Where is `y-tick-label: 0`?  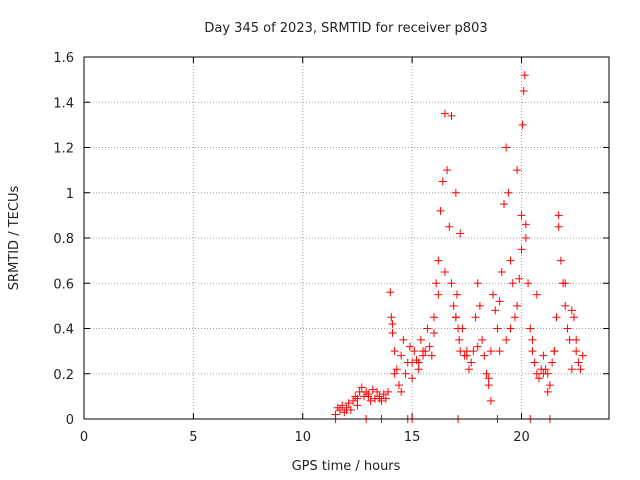 y-tick-label: 0 is located at coordinates (70, 420).